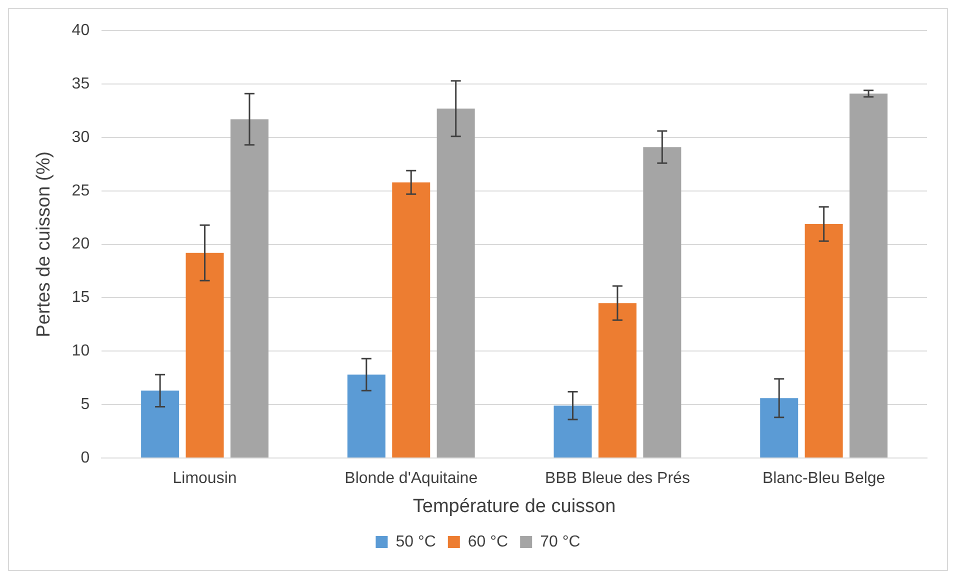 The height and width of the screenshot is (579, 956). What do you see at coordinates (824, 479) in the screenshot?
I see `x-tick-label: Blanc-Bleu Belge` at bounding box center [824, 479].